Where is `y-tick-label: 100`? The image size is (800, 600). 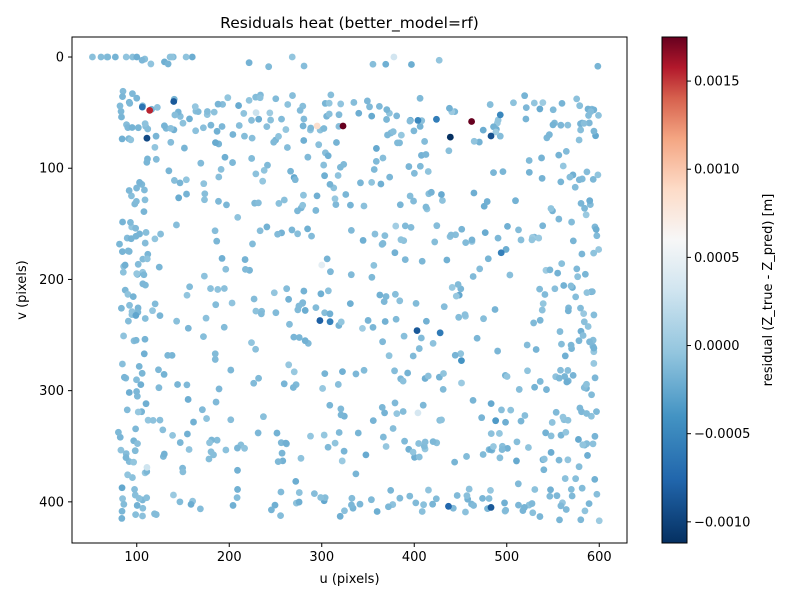
y-tick-label: 100 is located at coordinates (51, 169).